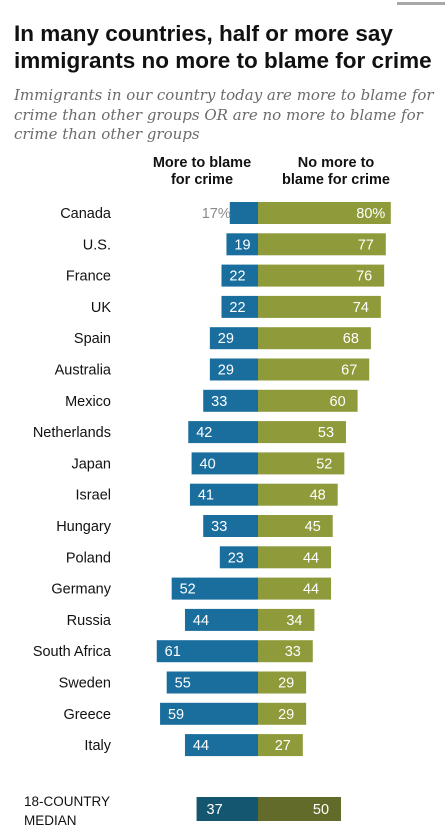  Describe the element at coordinates (421, 3) in the screenshot. I see `top-accent-line` at that location.